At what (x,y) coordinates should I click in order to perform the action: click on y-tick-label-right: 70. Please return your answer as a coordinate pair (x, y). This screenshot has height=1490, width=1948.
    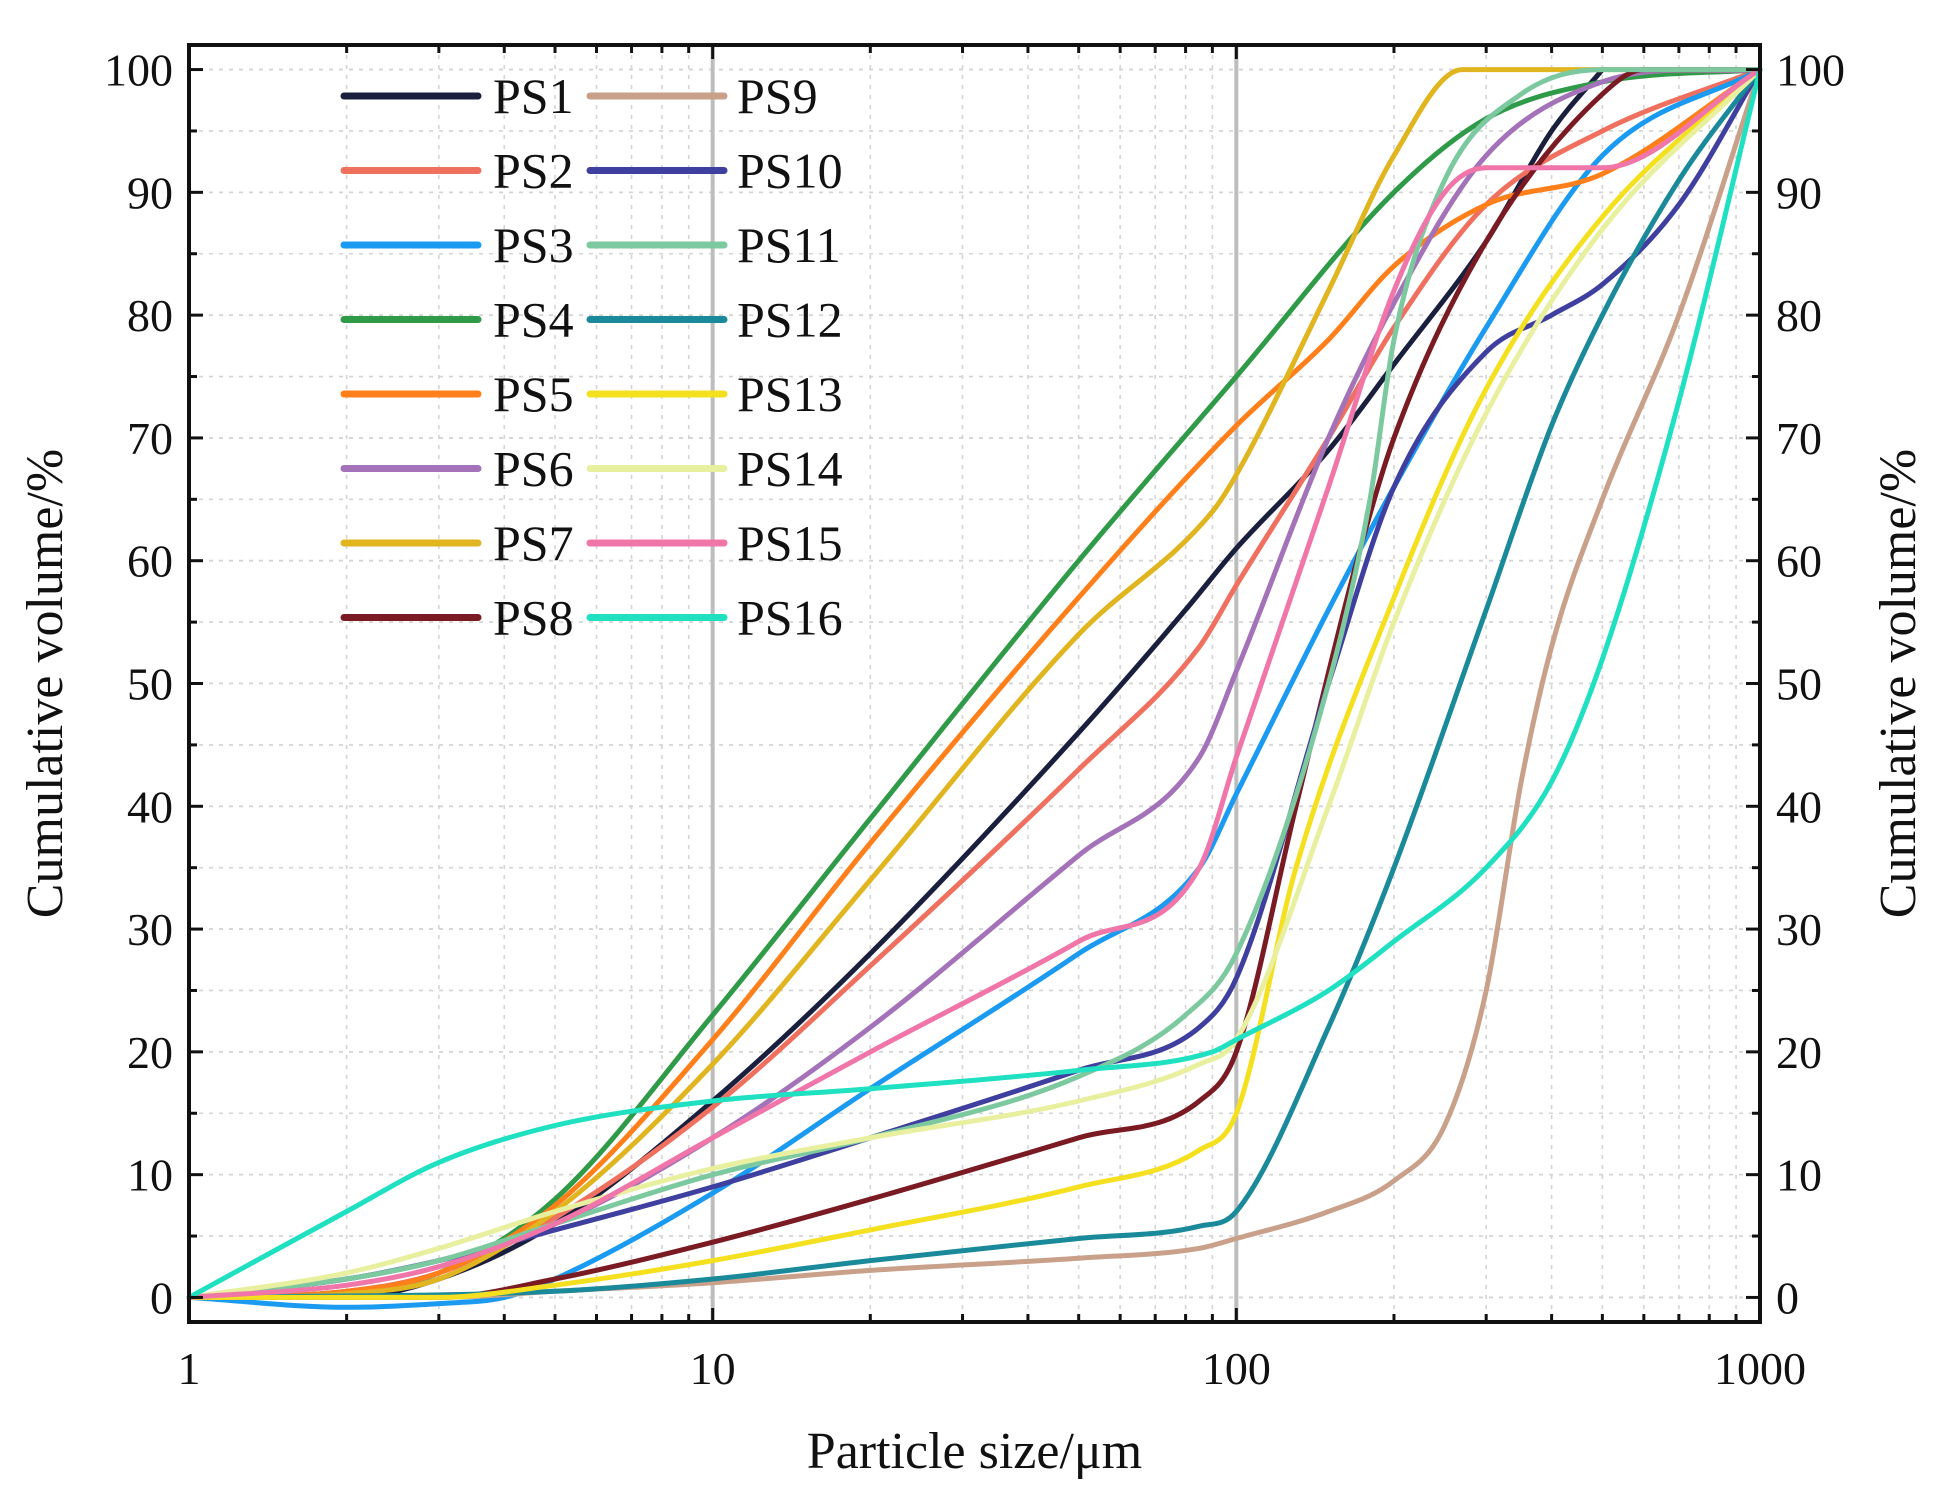
    Looking at the image, I should click on (1799, 438).